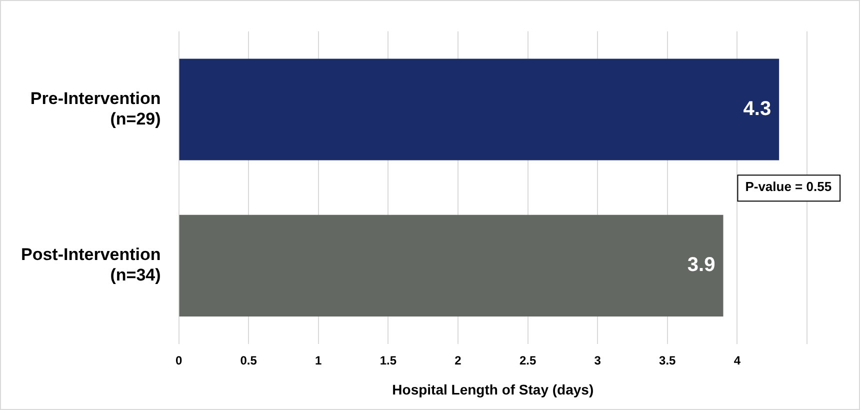 Image resolution: width=860 pixels, height=410 pixels. What do you see at coordinates (701, 265) in the screenshot?
I see `data-label: 3.9` at bounding box center [701, 265].